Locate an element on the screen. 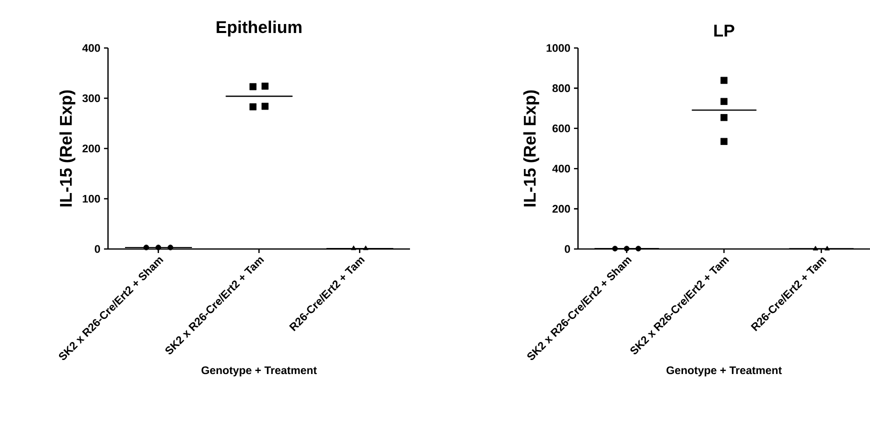  chart-title: Epithelium is located at coordinates (259, 28).